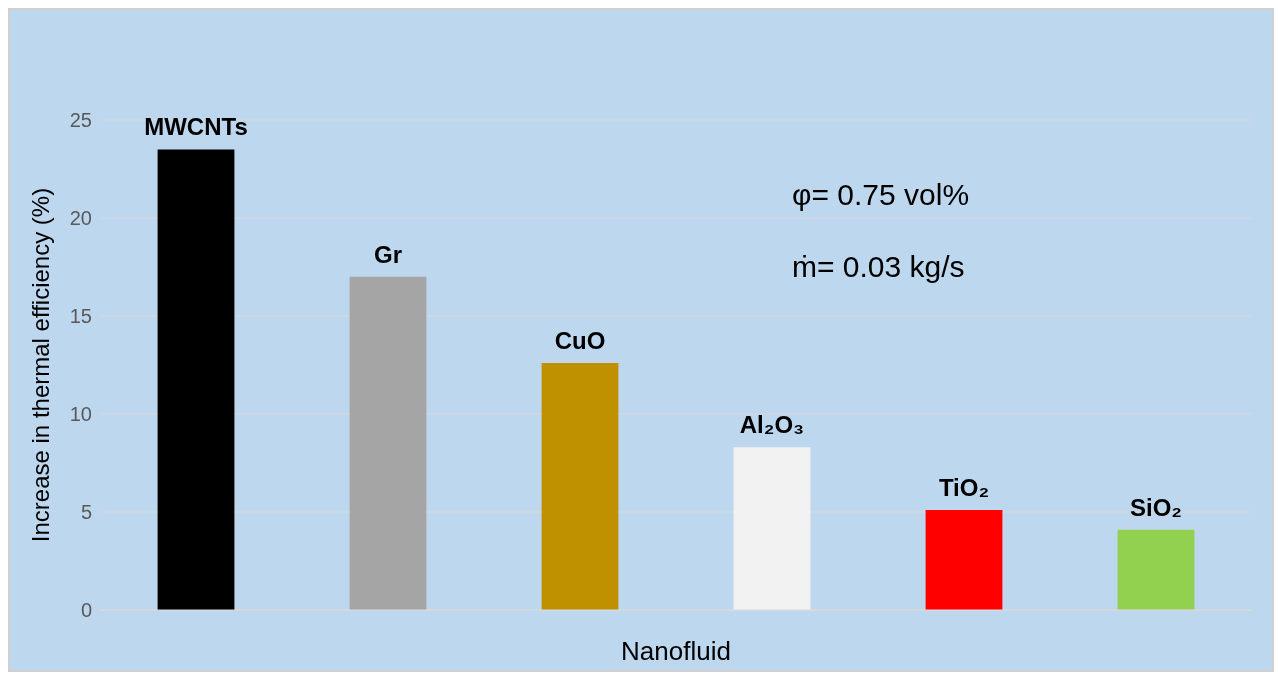  I want to click on x-tick-label: Al₂O₃, so click(772, 425).